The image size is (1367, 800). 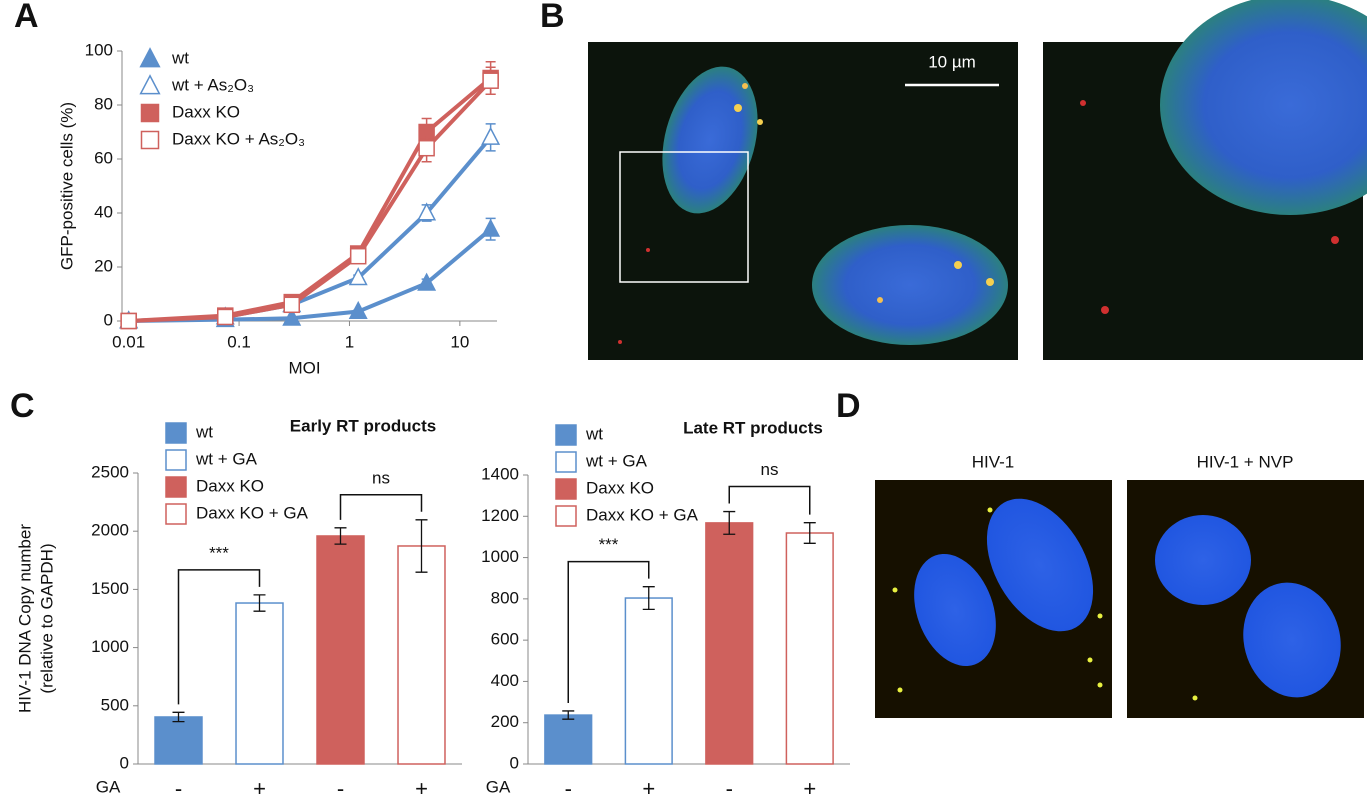 What do you see at coordinates (103, 157) in the screenshot?
I see `y-tick-label: 60` at bounding box center [103, 157].